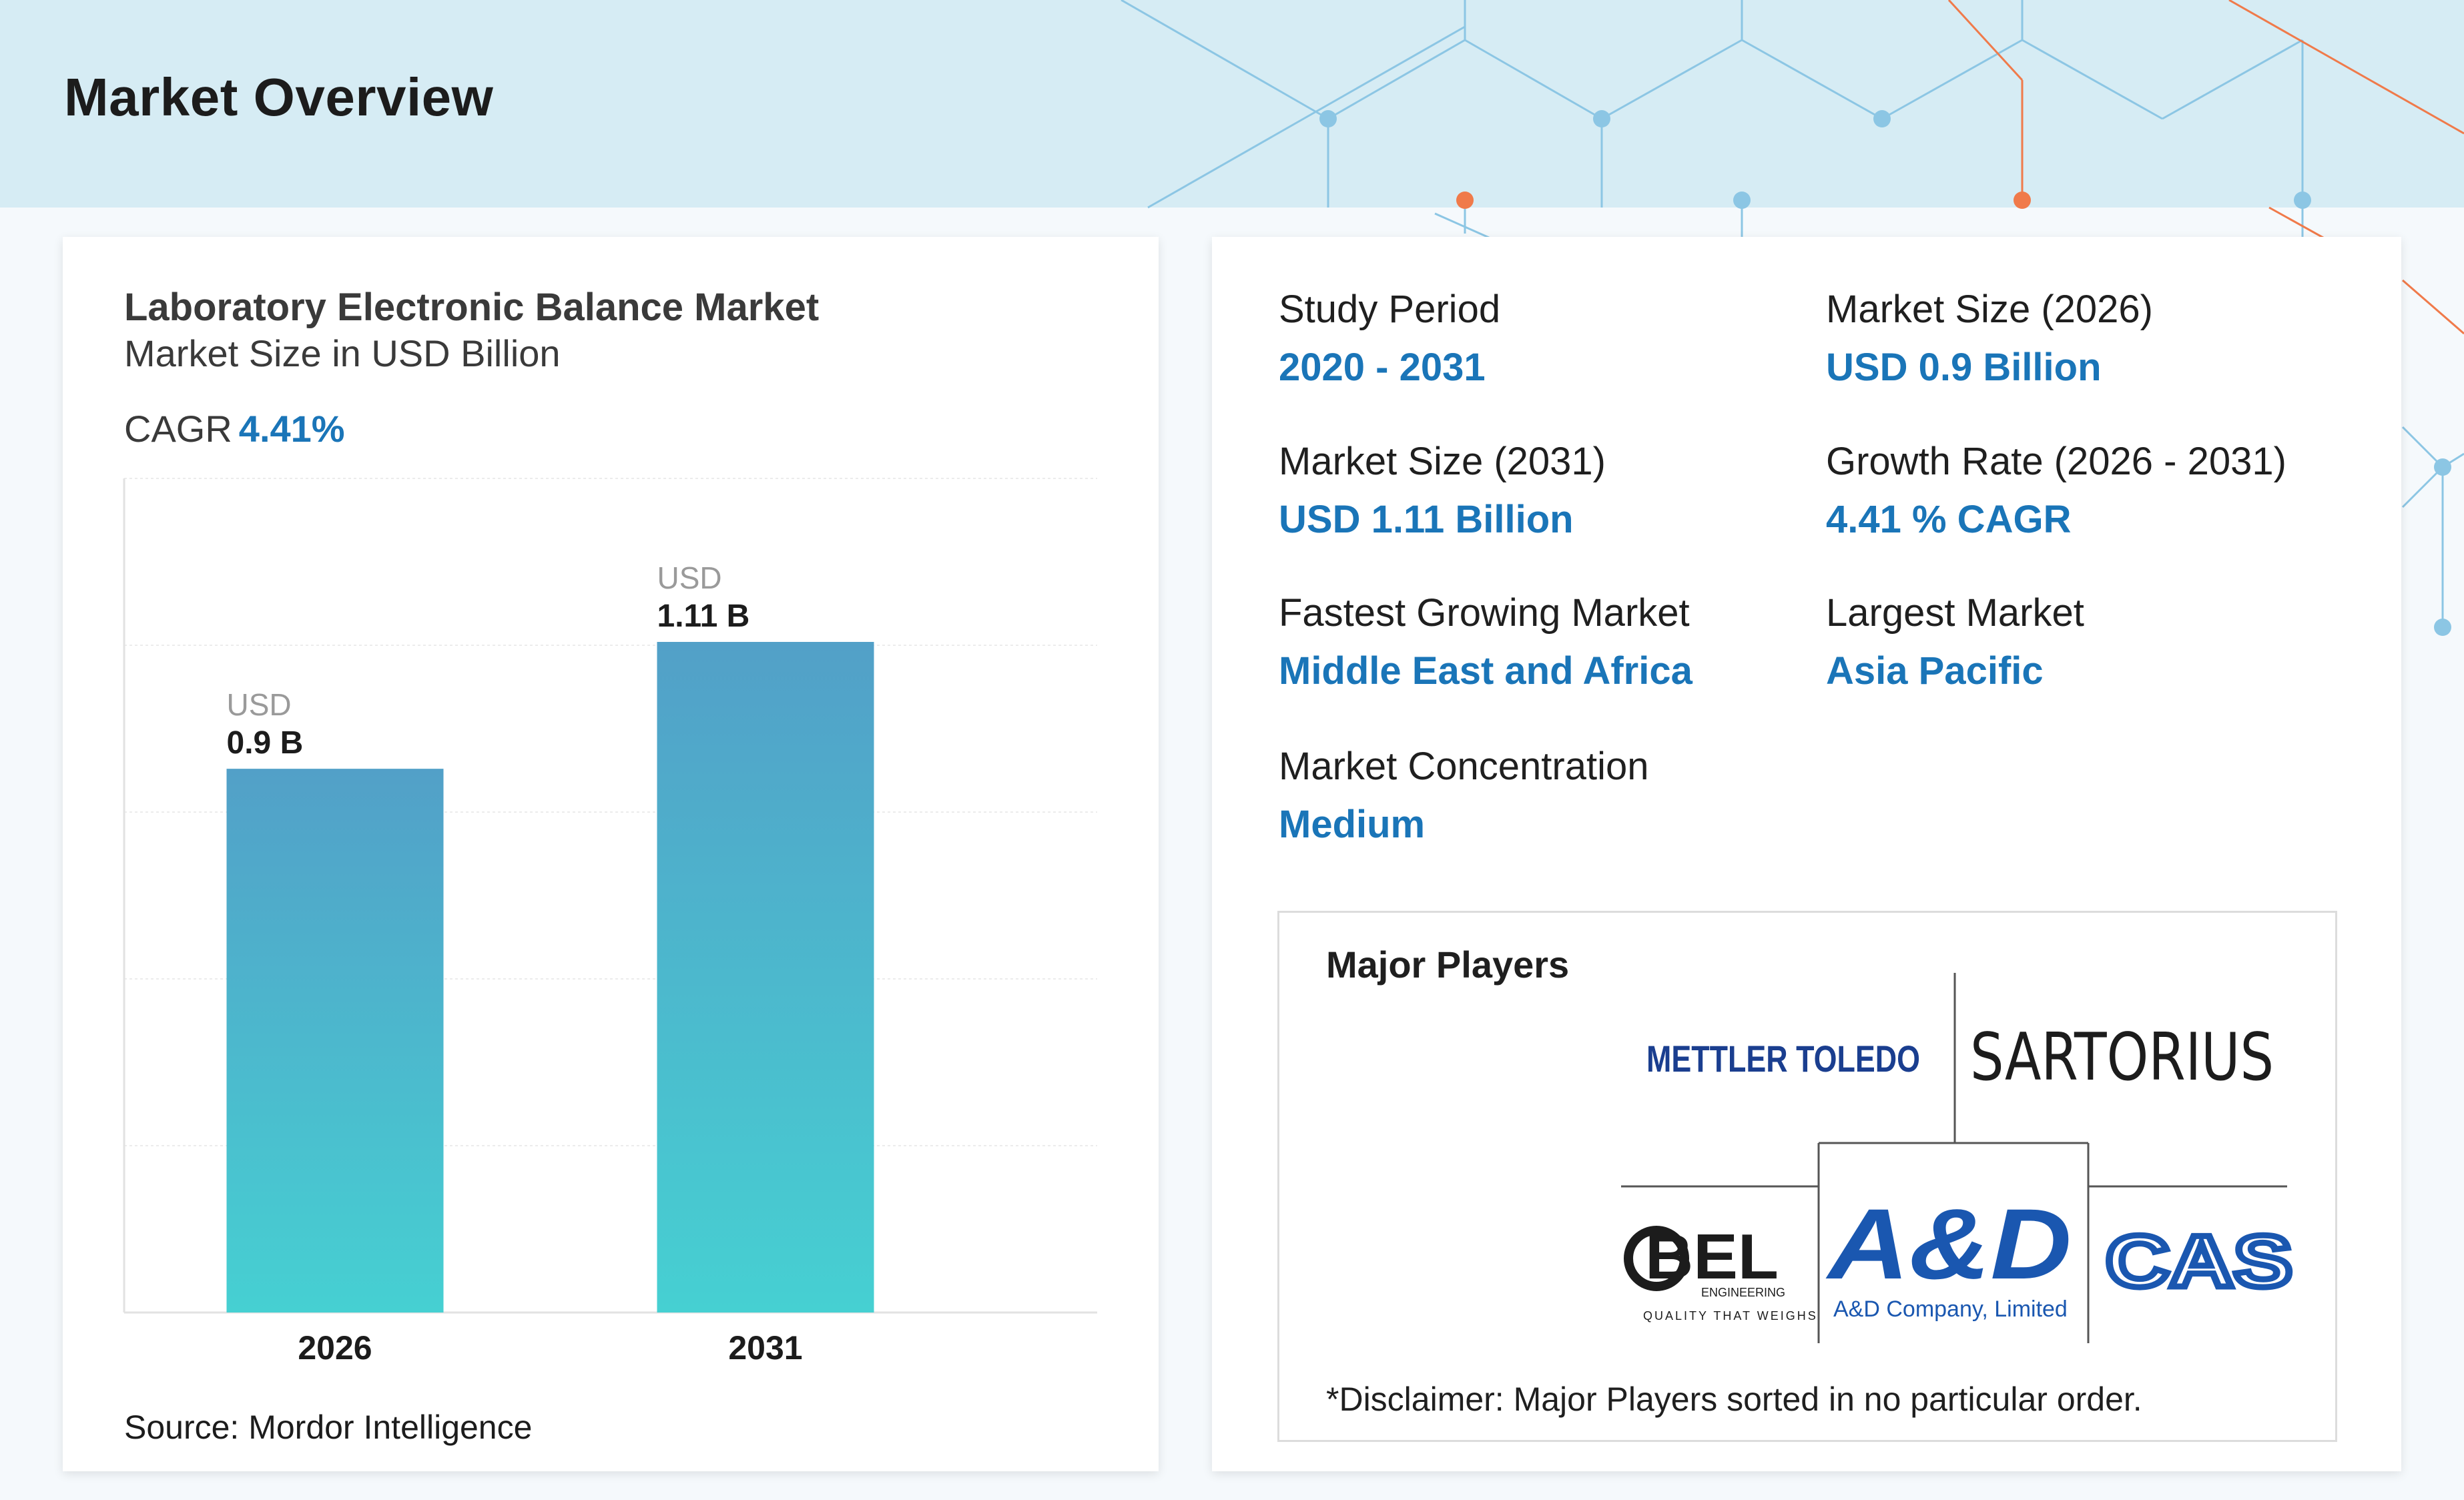 The height and width of the screenshot is (1500, 2464). Describe the element at coordinates (1426, 519) in the screenshot. I see `stat-market-size-2031-value: USD 1.11 Billion` at that location.